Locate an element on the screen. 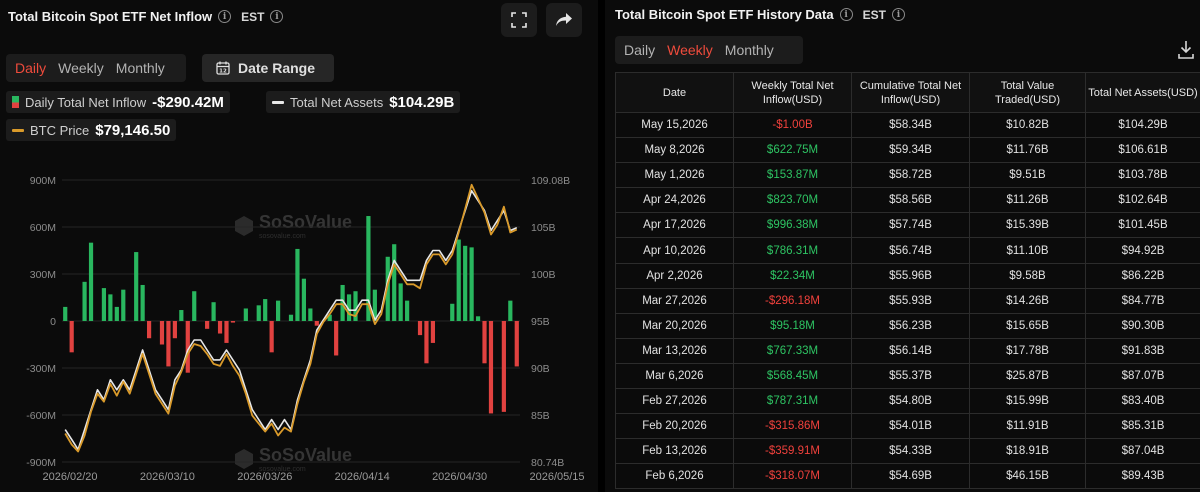  y-left-tick-label: 600M is located at coordinates (43, 228).